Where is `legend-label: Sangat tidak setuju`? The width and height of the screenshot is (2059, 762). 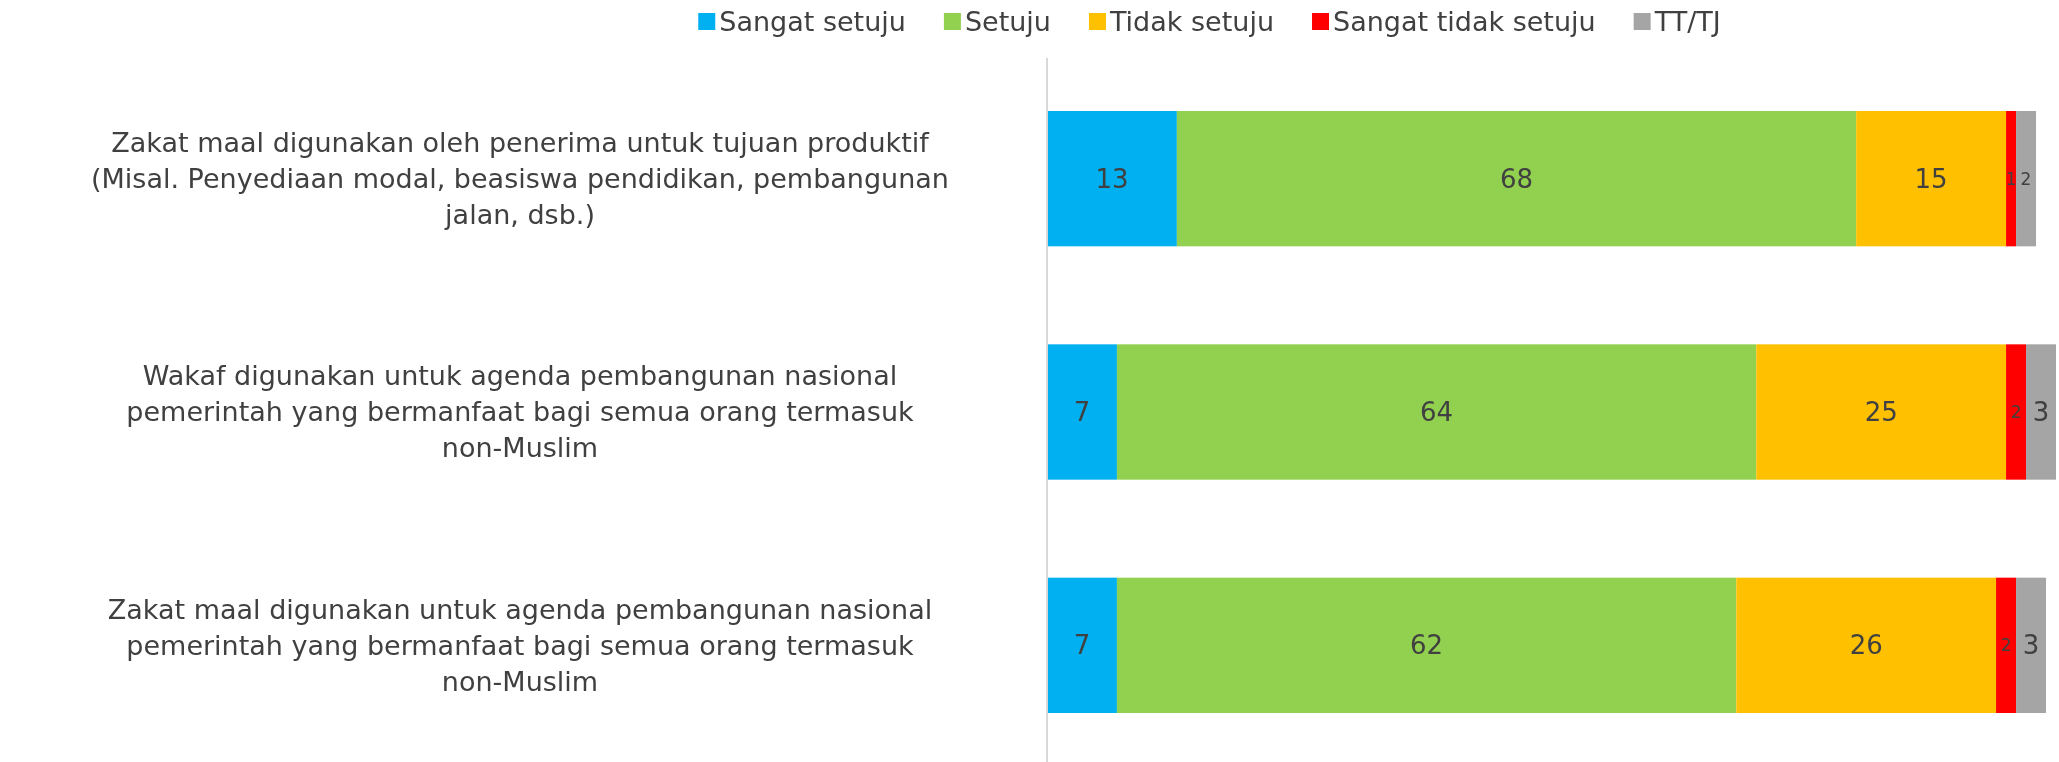 legend-label: Sangat tidak setuju is located at coordinates (1464, 22).